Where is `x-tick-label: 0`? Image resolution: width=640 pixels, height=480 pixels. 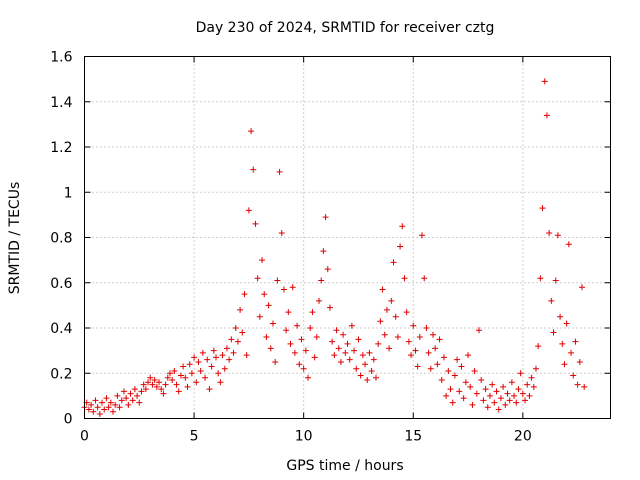 x-tick-label: 0 is located at coordinates (84, 437).